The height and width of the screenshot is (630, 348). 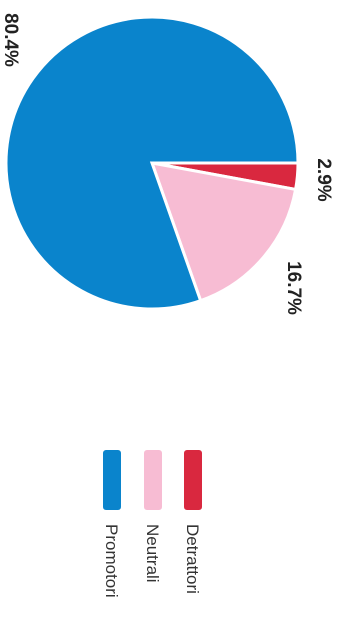 What do you see at coordinates (223, 232) in the screenshot?
I see `pie-slice-neutrali` at bounding box center [223, 232].